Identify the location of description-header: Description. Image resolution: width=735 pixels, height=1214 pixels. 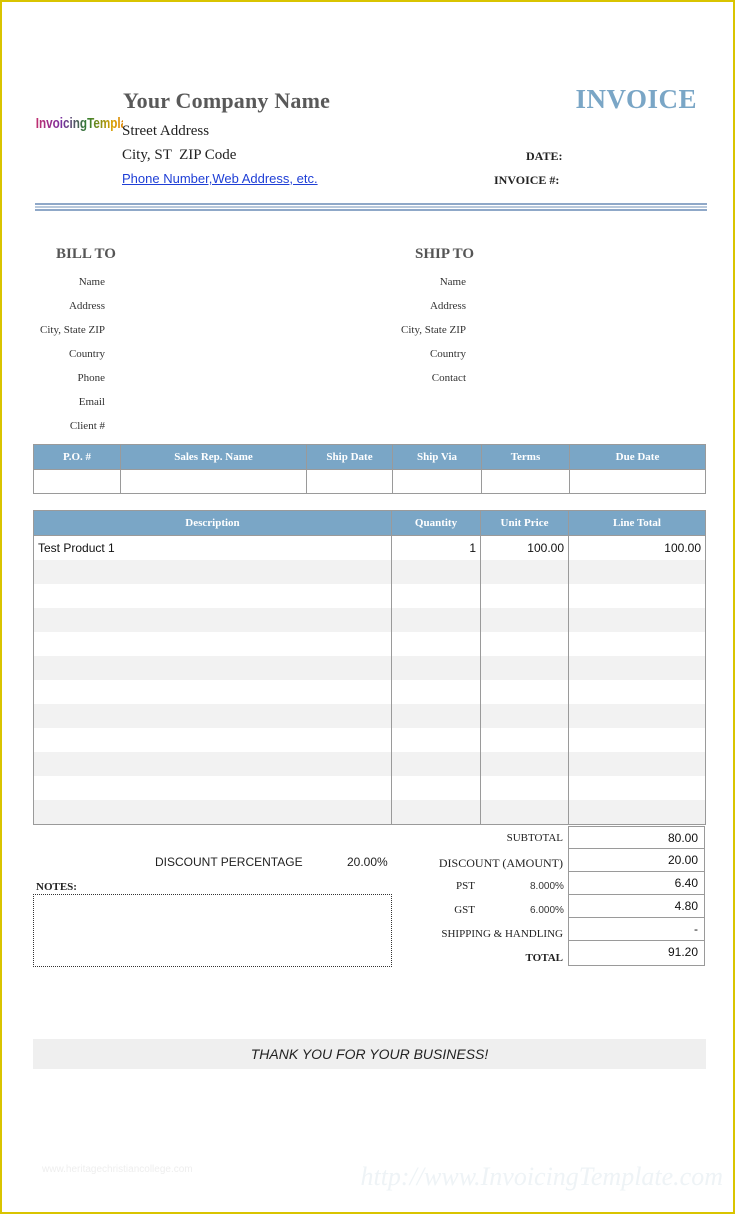
(212, 523).